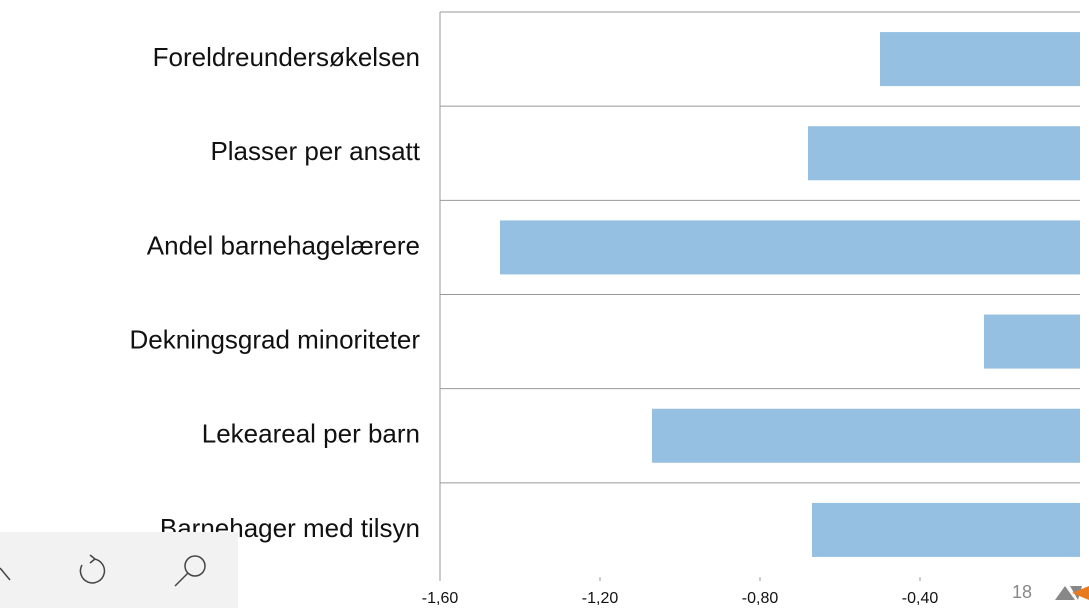 This screenshot has height=608, width=1089. Describe the element at coordinates (5, 574) in the screenshot. I see `toolbar-icon` at that location.